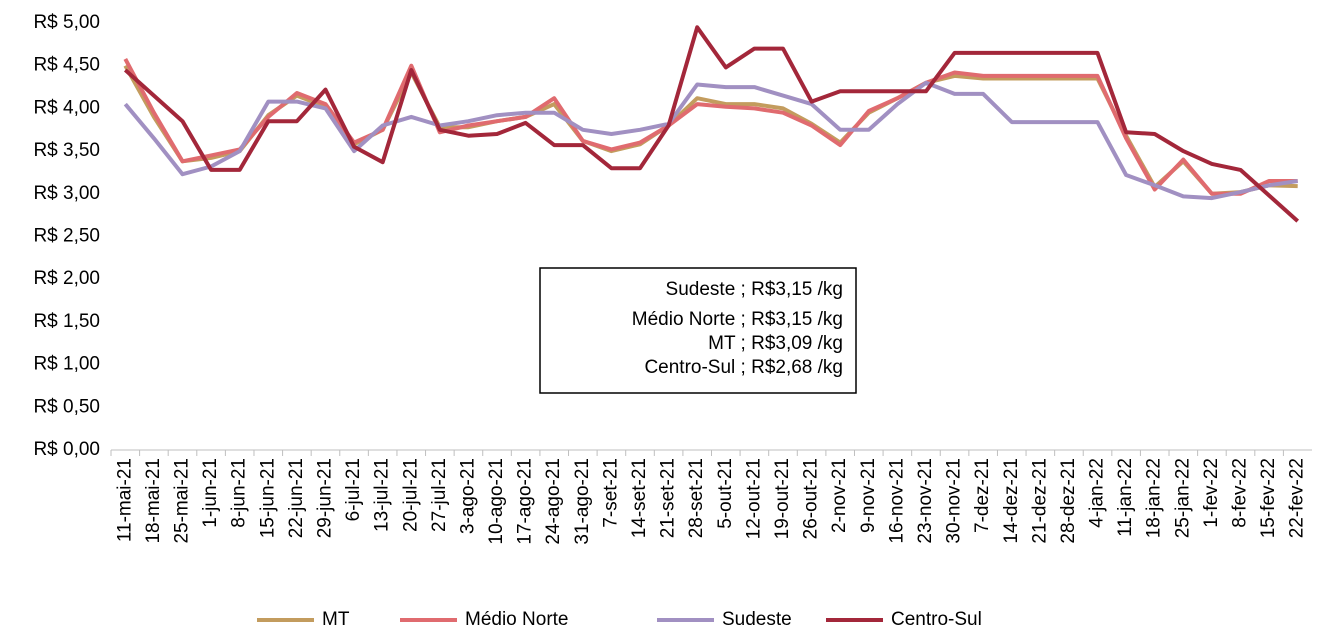  What do you see at coordinates (267, 498) in the screenshot?
I see `x-tick-label: 15-jun-21` at bounding box center [267, 498].